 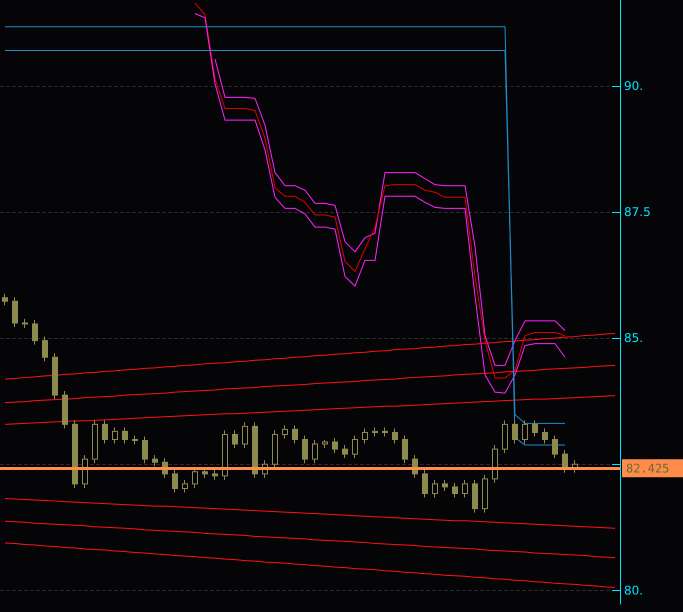 I want to click on y-tick-label: 87.5, so click(x=637, y=211).